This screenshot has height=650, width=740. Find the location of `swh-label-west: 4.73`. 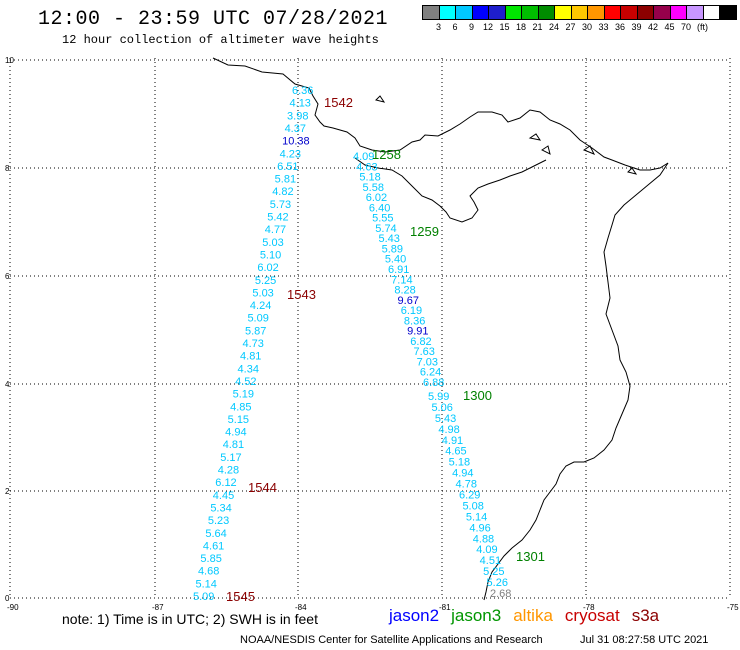

swh-label-west: 4.73 is located at coordinates (253, 344).